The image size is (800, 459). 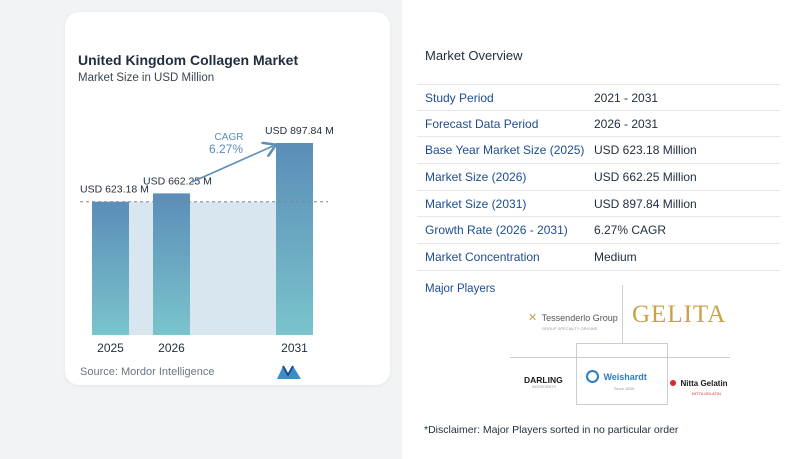 I want to click on table-row: Growth Rate (2026 - 2031) 6.27% CAGR, so click(x=598, y=231).